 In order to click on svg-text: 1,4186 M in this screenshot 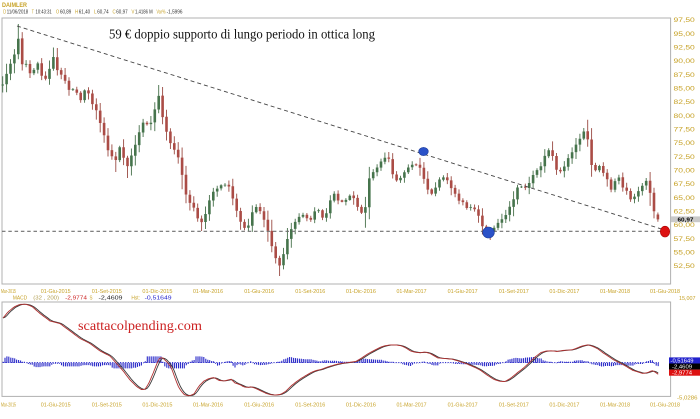, I will do `click(144, 12)`.